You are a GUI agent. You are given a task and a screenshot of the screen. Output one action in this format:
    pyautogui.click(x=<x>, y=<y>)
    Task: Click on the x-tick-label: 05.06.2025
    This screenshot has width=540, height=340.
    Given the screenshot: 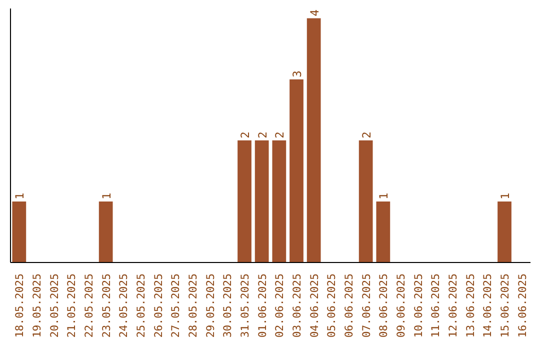 What is the action you would take?
    pyautogui.click(x=331, y=306)
    